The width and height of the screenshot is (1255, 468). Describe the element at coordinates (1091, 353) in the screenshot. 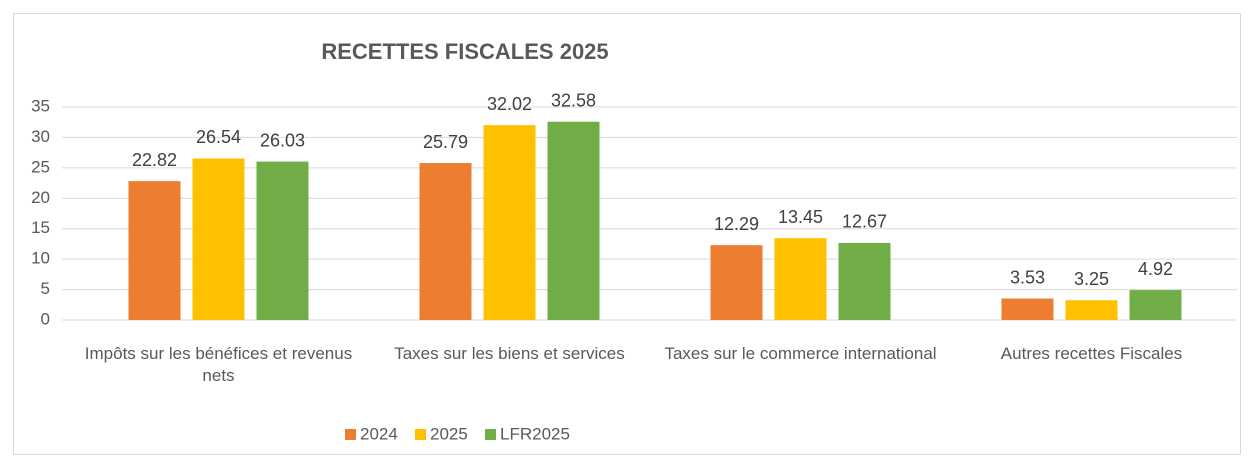

I see `x-tick-label: Autres recettes Fiscales` at that location.